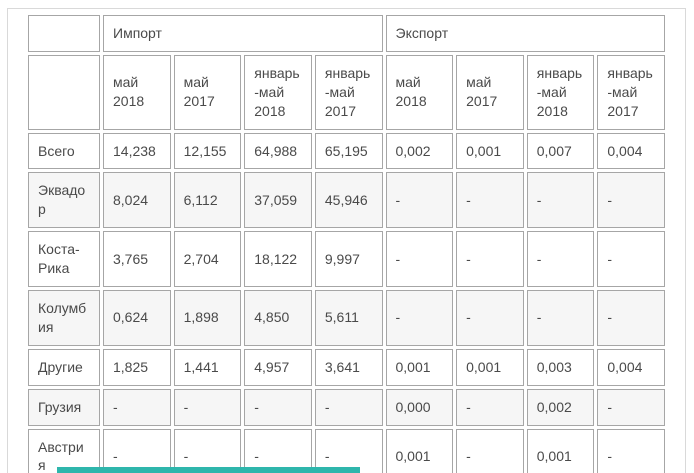  Describe the element at coordinates (560, 151) in the screenshot. I see `value-cell: 0,007` at that location.